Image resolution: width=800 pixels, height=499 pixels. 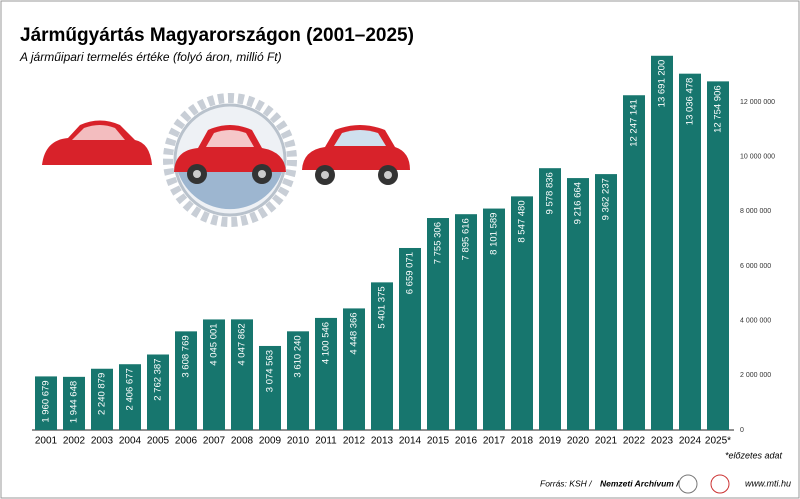 I want to click on value-label: 13 691 200, so click(x=662, y=84).